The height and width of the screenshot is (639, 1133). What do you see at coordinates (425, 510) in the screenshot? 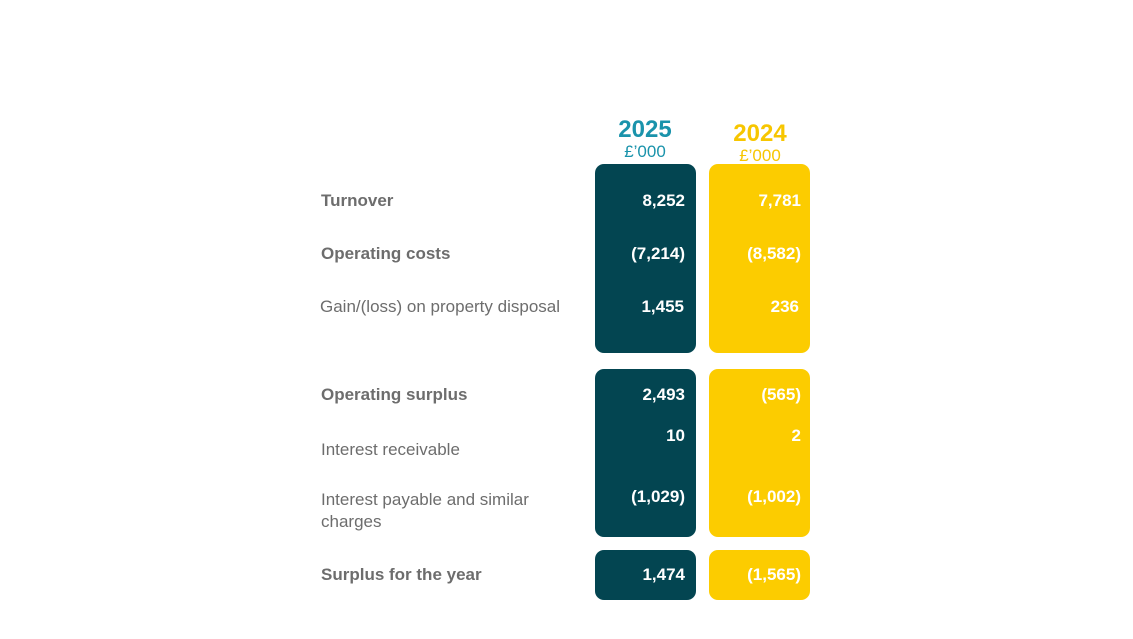
I see `row-label-interest-payable: Interest payable and similar charges` at bounding box center [425, 510].